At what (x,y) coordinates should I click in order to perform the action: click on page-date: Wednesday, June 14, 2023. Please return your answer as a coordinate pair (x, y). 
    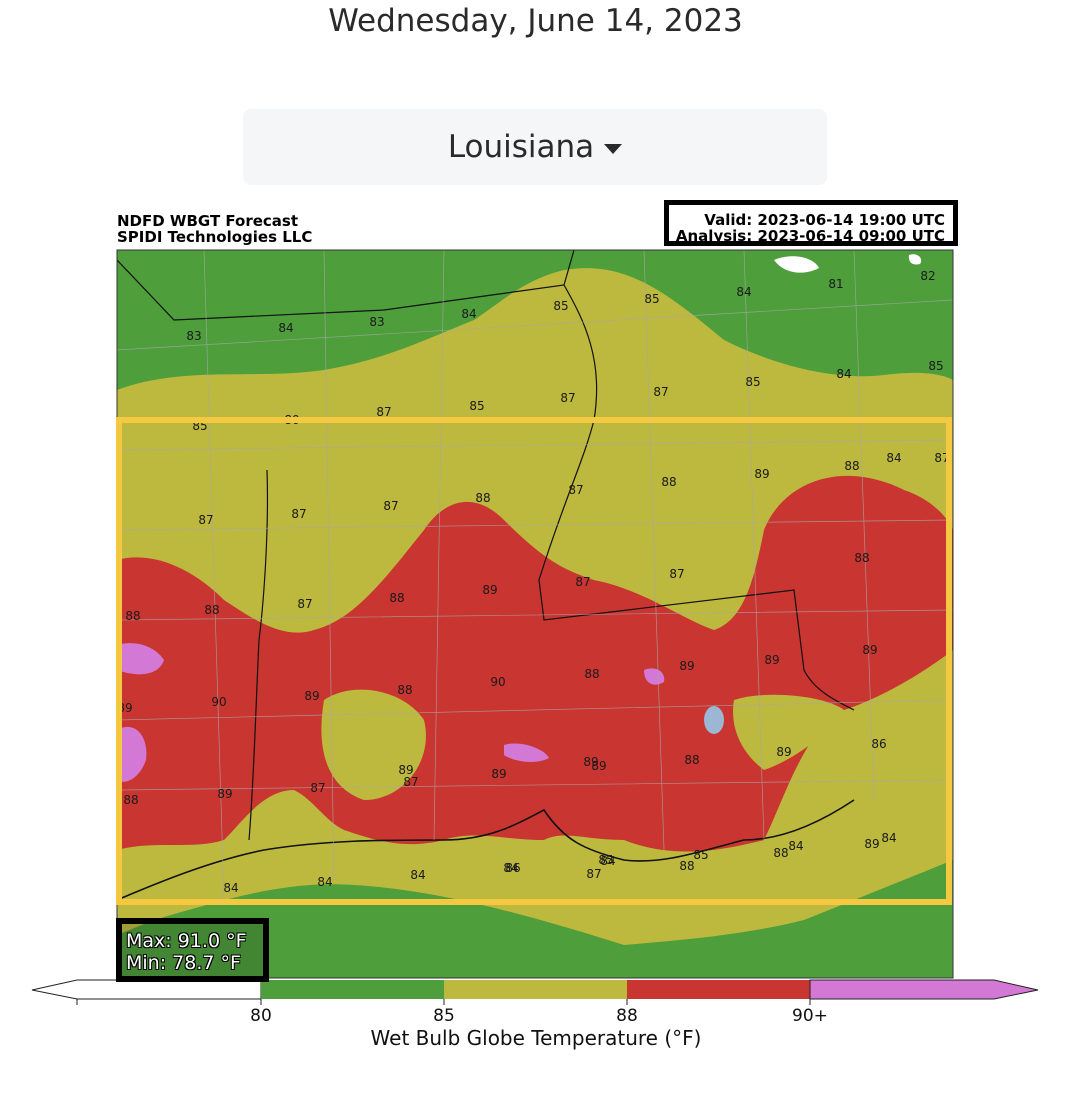
    Looking at the image, I should click on (535, 21).